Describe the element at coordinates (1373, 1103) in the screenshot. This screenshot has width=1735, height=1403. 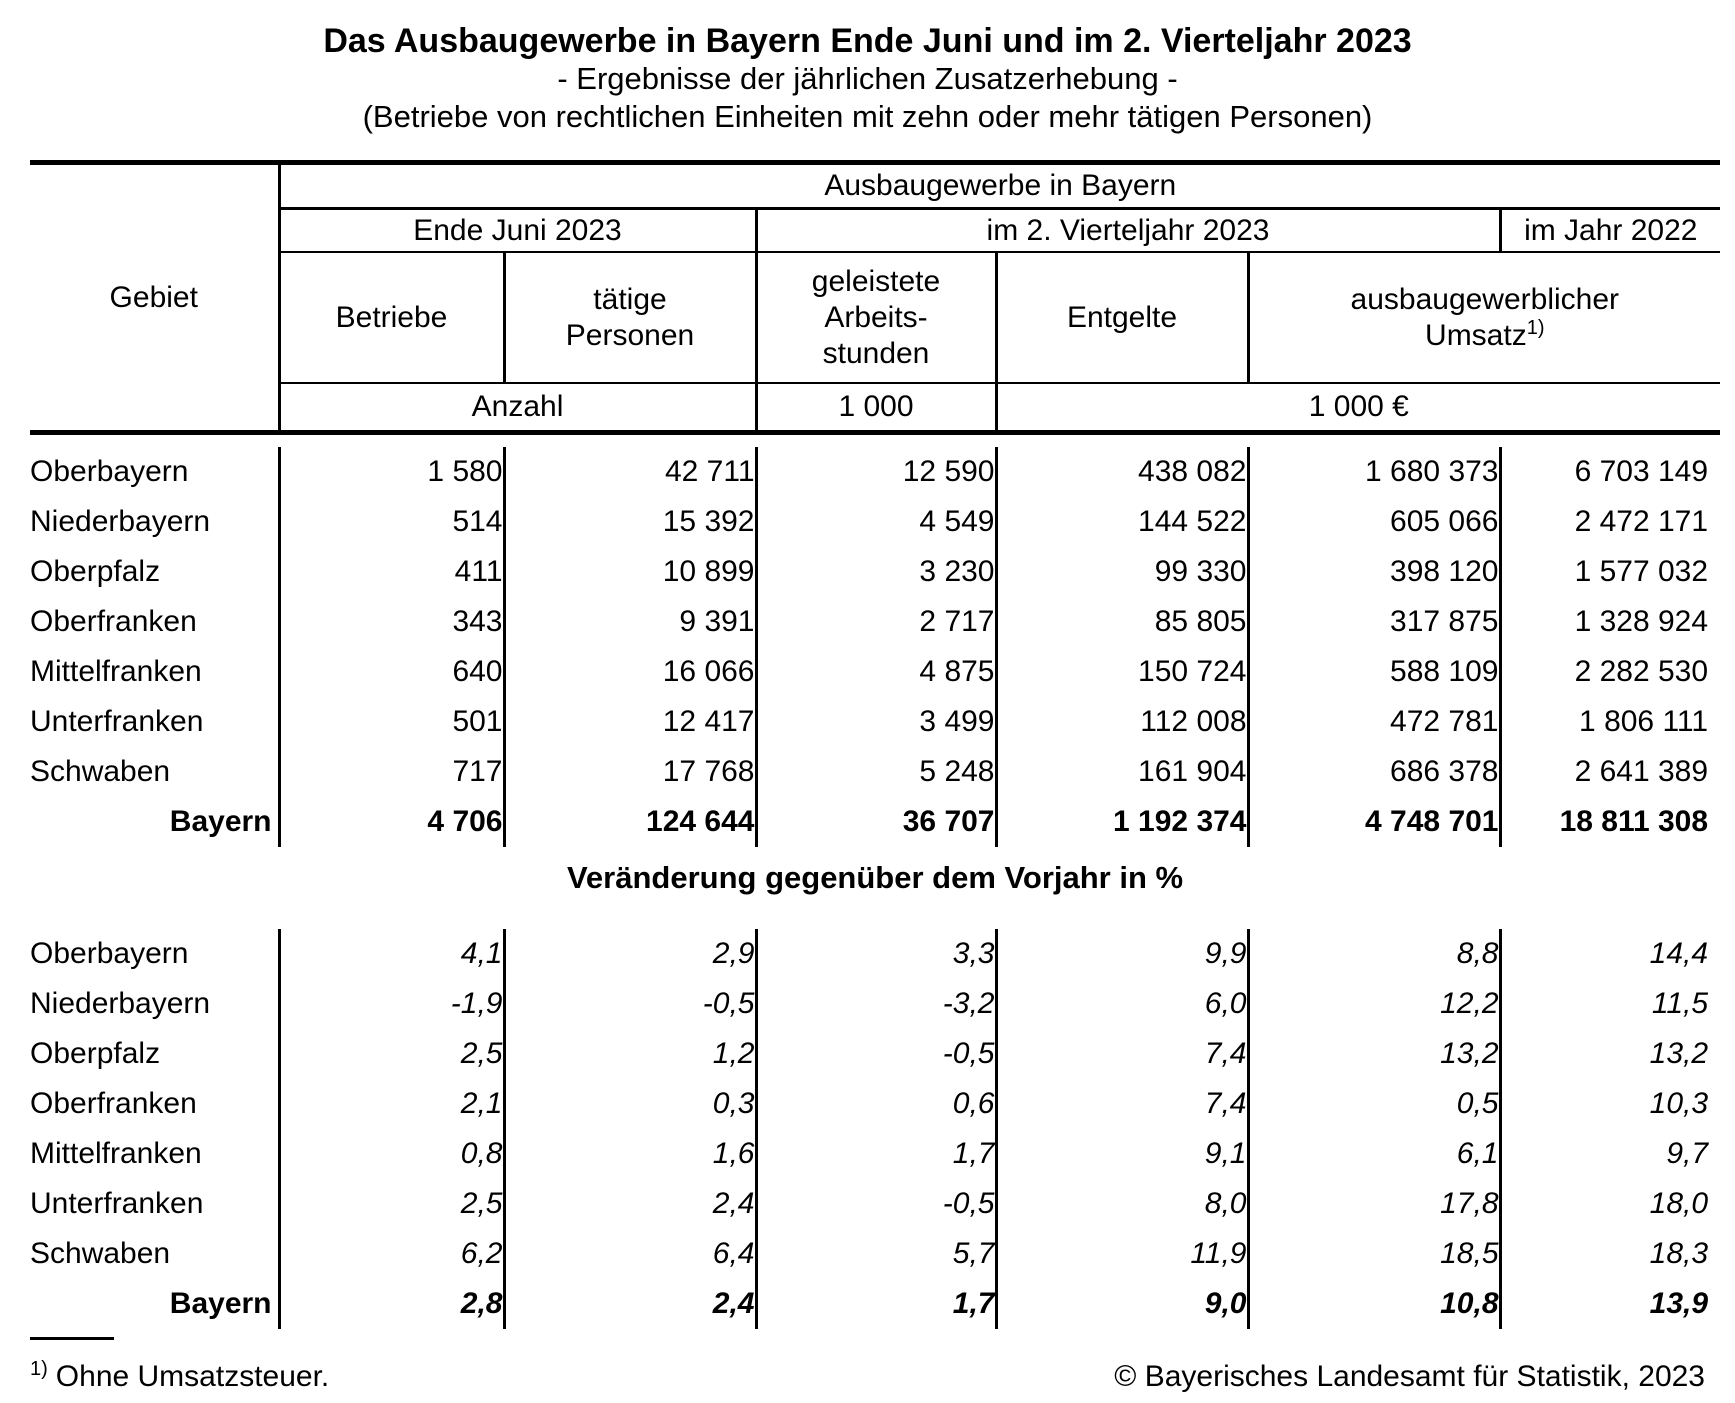
I see `cell-umsatz-2023: 0,5` at that location.